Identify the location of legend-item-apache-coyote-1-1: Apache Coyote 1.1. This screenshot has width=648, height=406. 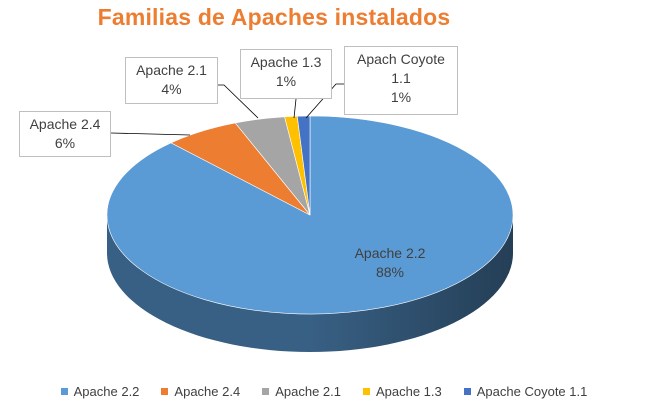
(525, 391).